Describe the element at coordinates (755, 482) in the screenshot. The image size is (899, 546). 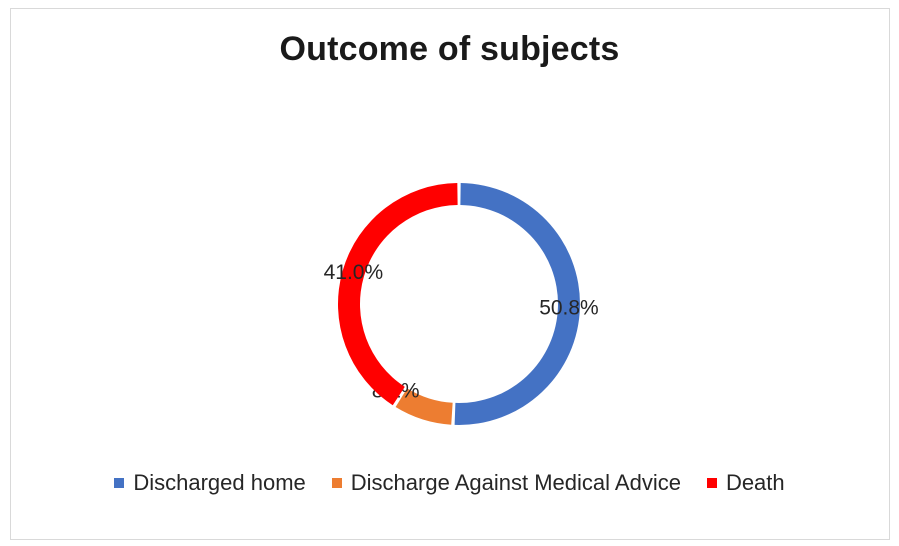
I see `legend-label: Death` at that location.